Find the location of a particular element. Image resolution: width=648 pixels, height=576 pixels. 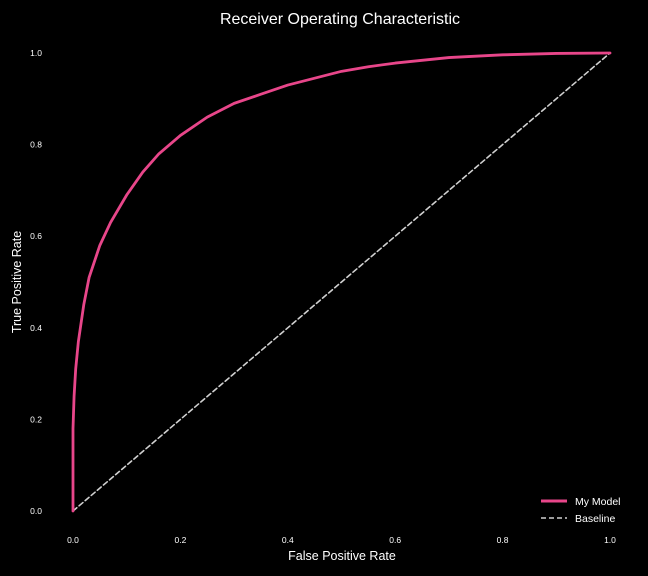

y-tick-label: 0.8 is located at coordinates (36, 145).